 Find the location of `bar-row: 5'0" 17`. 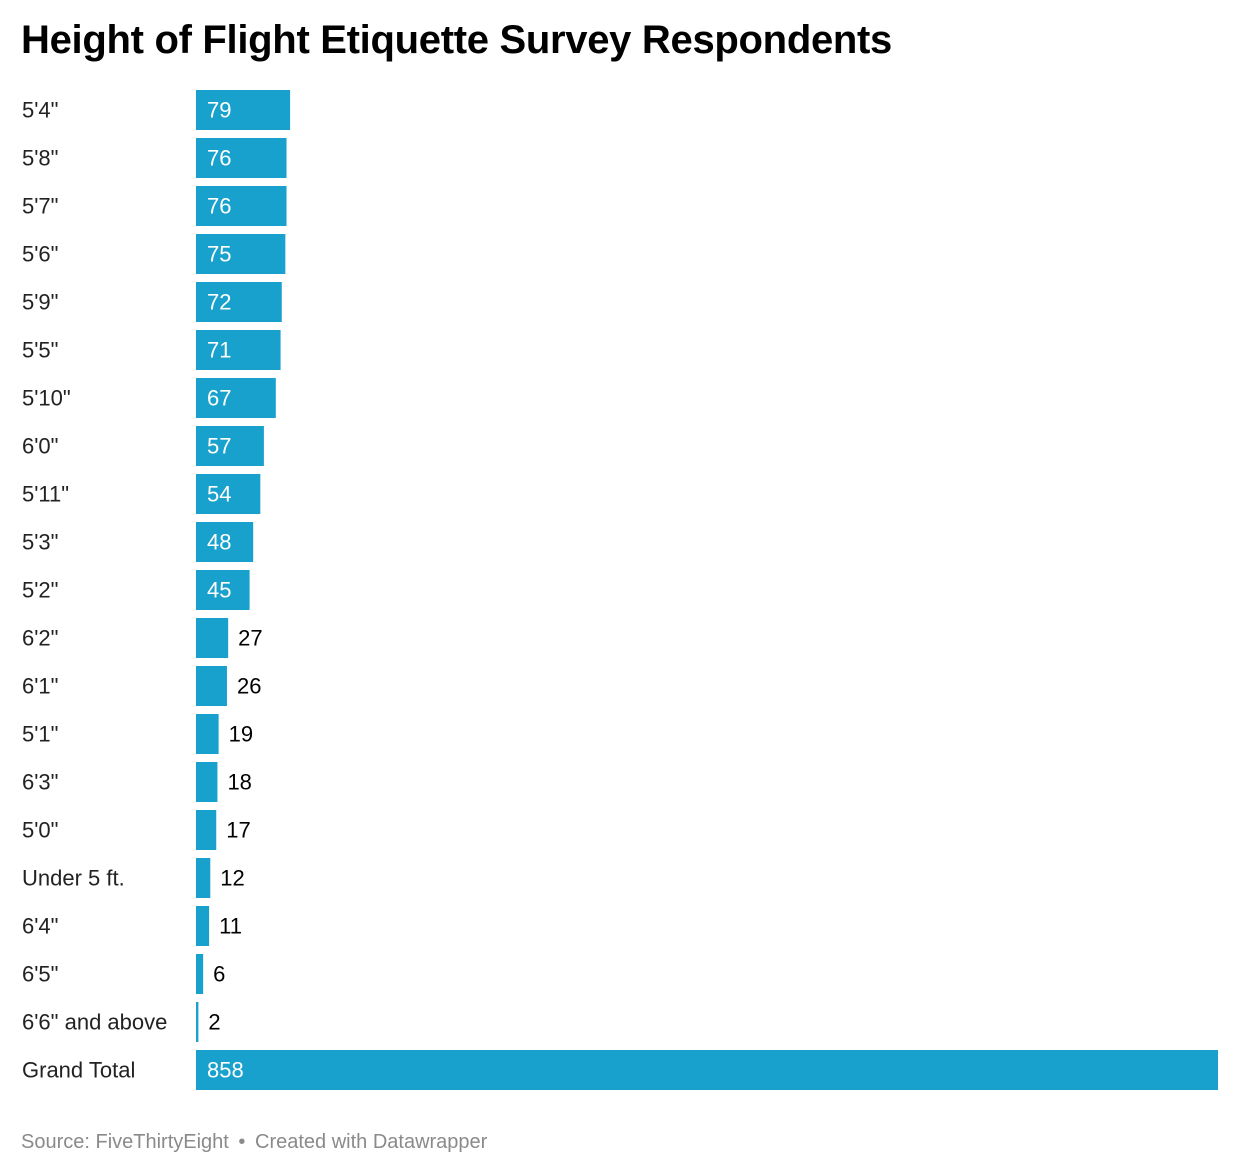

bar-row: 5'0" 17 is located at coordinates (136, 830).